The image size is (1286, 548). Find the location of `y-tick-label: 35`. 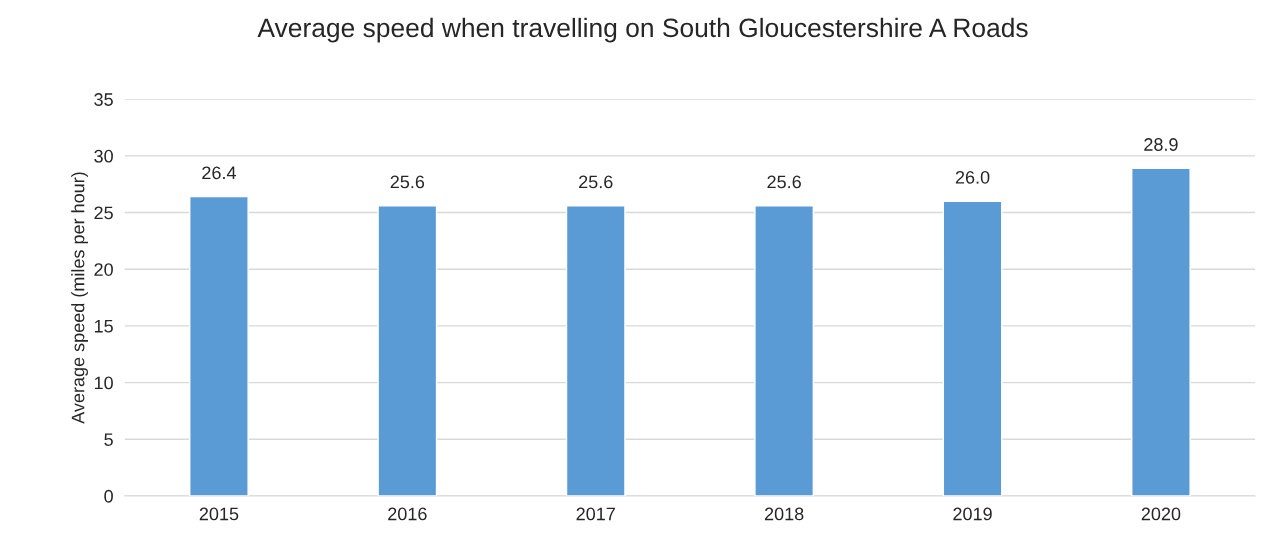

y-tick-label: 35 is located at coordinates (103, 99).